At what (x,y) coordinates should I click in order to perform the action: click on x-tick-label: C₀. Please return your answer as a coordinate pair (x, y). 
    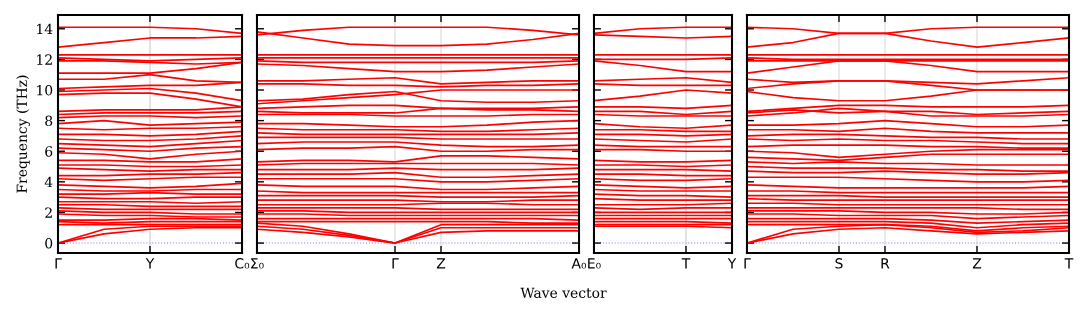
    Looking at the image, I should click on (242, 263).